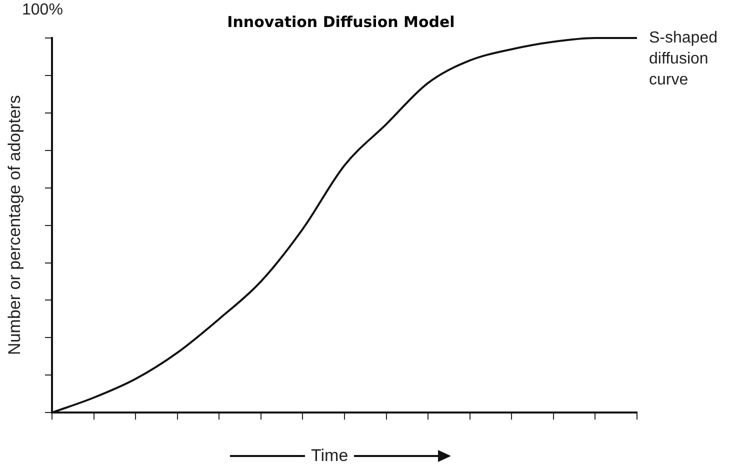 The height and width of the screenshot is (470, 755). Describe the element at coordinates (329, 456) in the screenshot. I see `x-axis-title: Time` at that location.